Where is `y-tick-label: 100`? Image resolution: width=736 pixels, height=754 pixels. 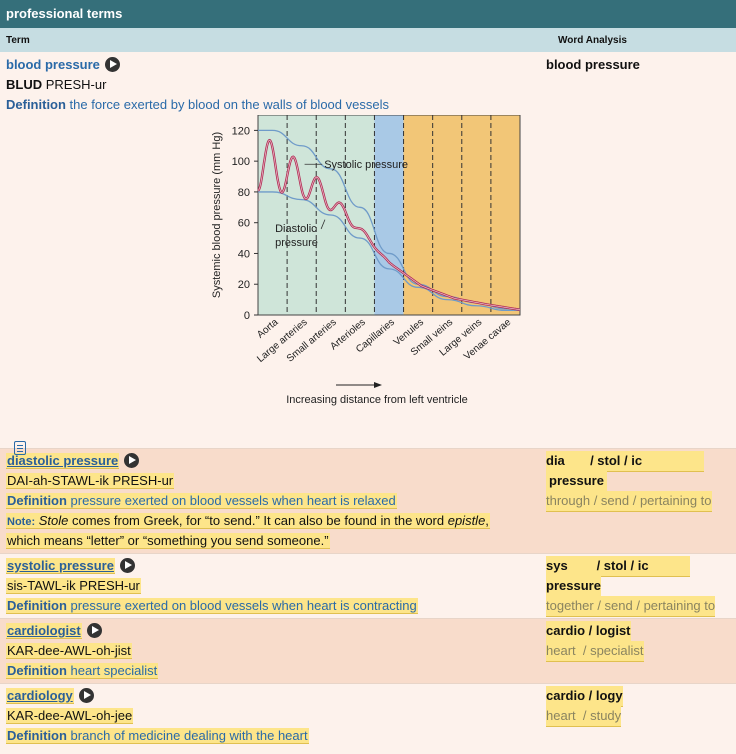 y-tick-label: 100 is located at coordinates (241, 162).